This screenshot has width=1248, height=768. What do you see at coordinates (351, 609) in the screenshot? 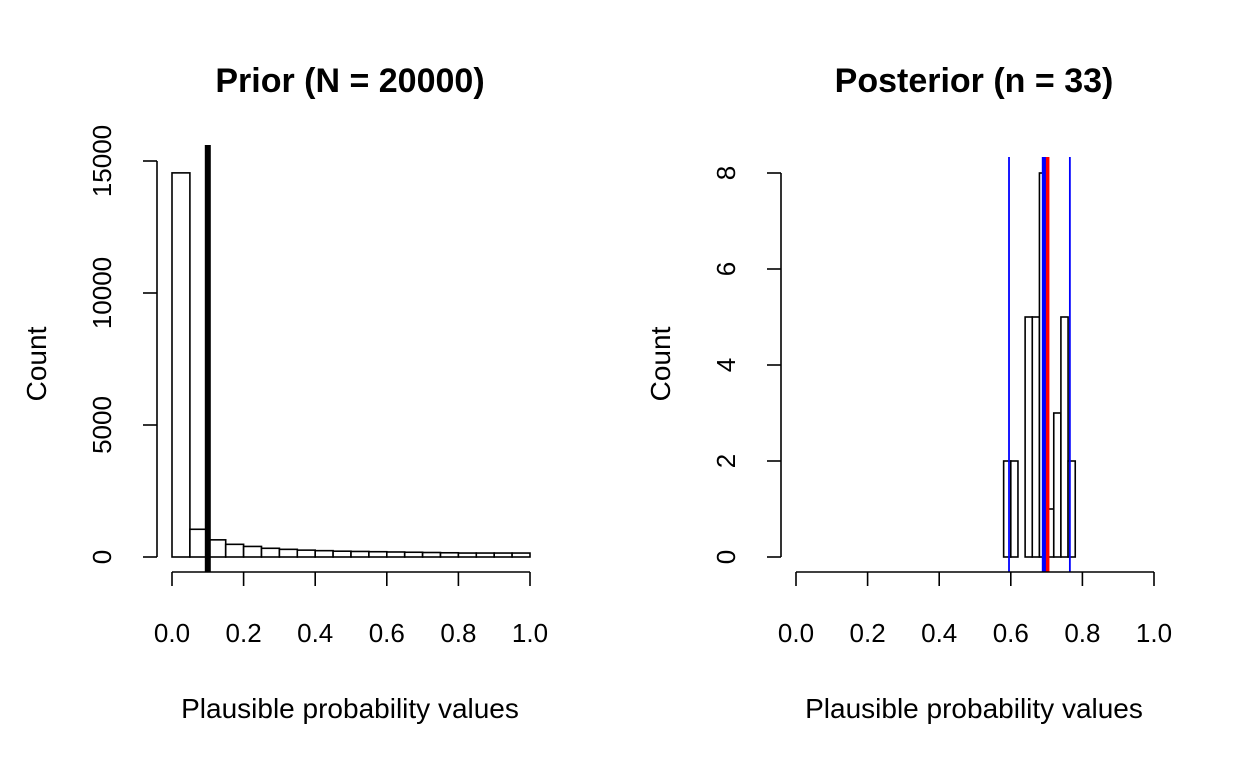
I see `prior-x-axis: 0.0 0.2 0.4 0.6 0.8 1.0` at bounding box center [351, 609].